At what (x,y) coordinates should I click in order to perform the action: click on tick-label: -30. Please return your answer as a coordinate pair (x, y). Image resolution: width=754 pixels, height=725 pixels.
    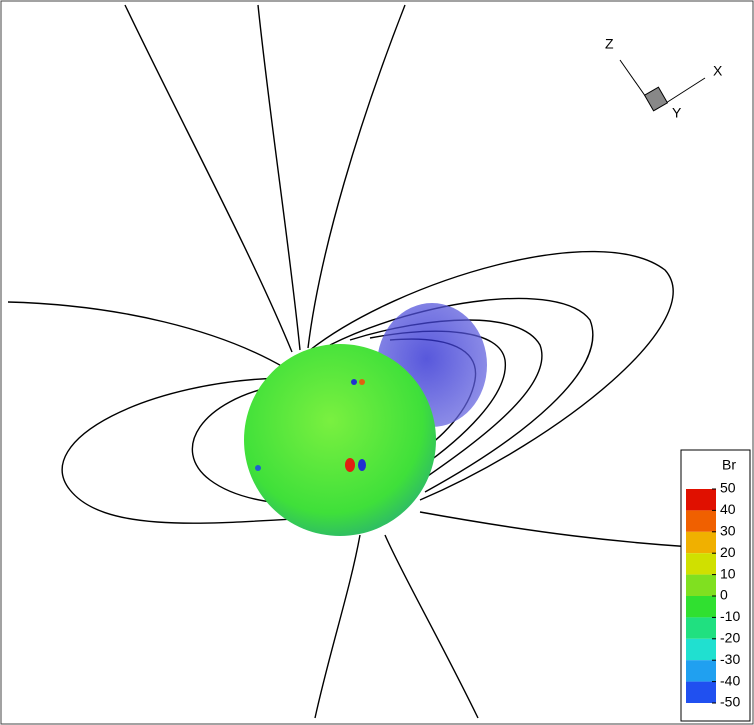
    Looking at the image, I should click on (730, 659).